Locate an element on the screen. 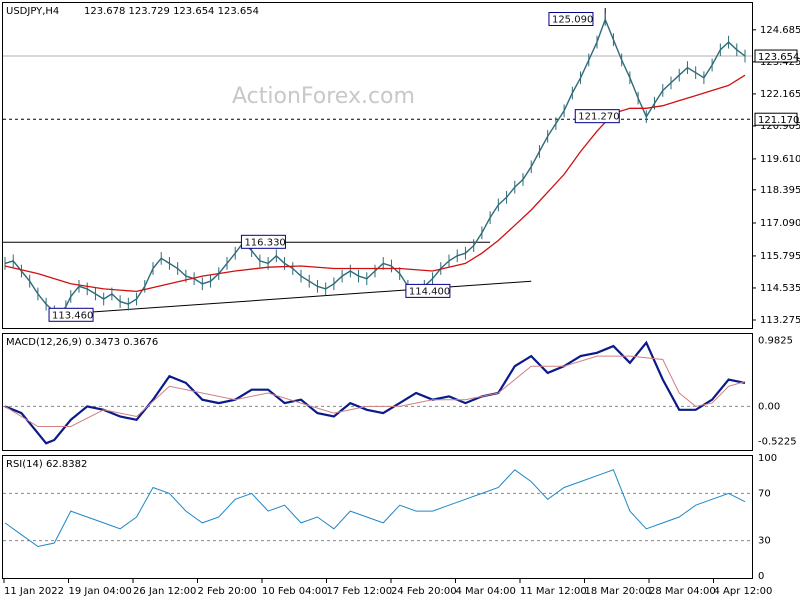 The width and height of the screenshot is (800, 600). time-tick-label: 4 Apr 12:00 is located at coordinates (743, 591).